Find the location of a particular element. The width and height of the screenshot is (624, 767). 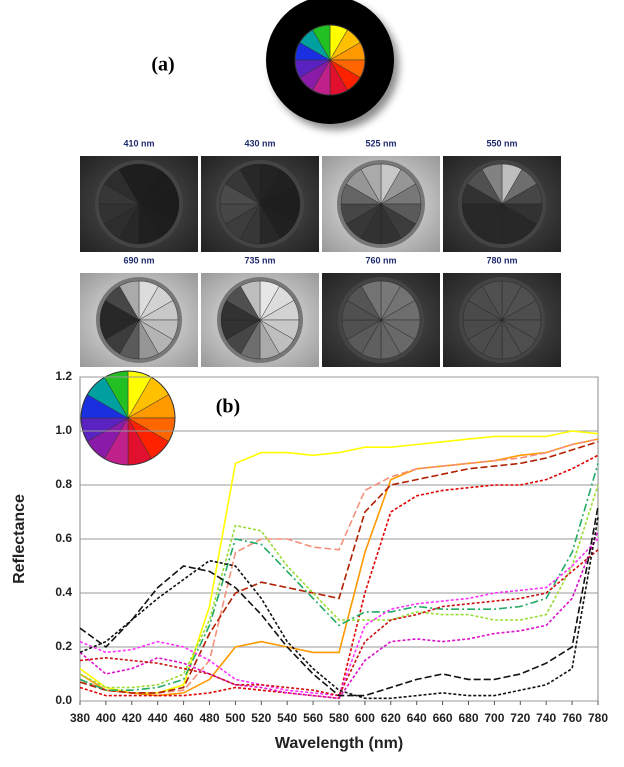

x-tick-label: 780 is located at coordinates (598, 718).